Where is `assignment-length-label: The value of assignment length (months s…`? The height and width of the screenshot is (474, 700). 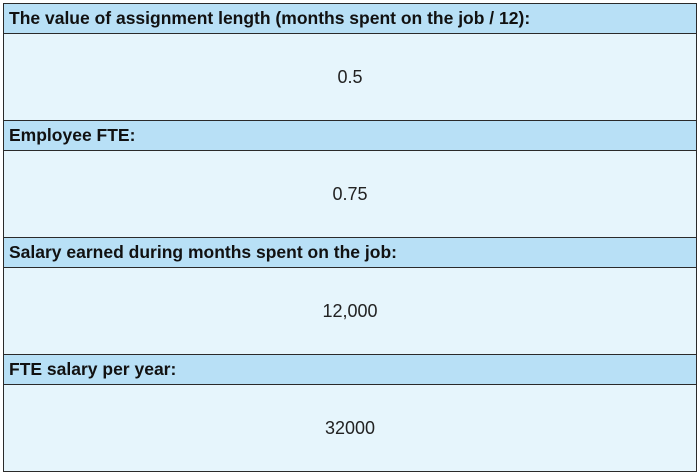
assignment-length-label: The value of assignment length (months s… is located at coordinates (350, 19).